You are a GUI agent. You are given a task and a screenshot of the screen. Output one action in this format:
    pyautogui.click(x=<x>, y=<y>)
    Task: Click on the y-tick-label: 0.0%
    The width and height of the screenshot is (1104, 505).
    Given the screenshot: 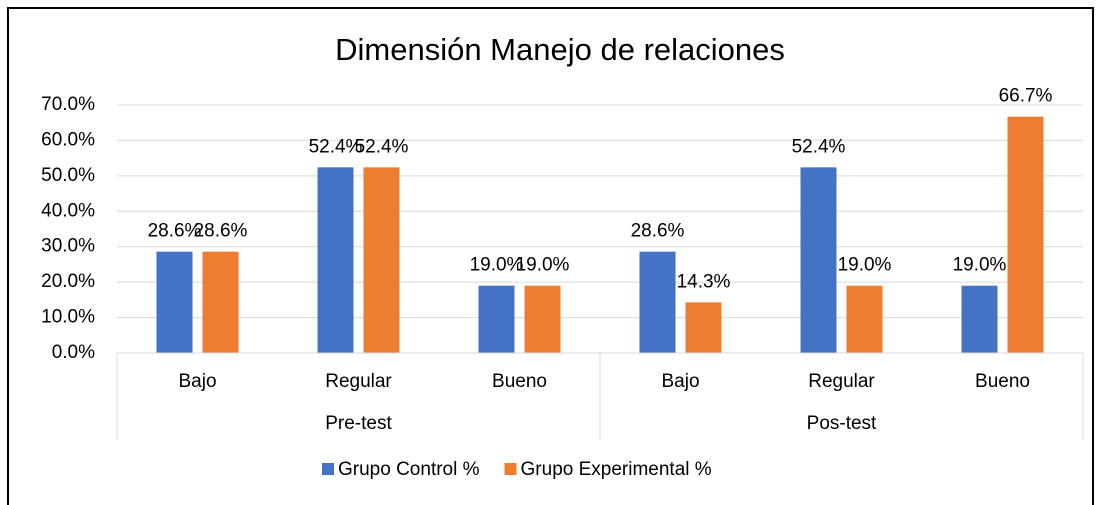 What is the action you would take?
    pyautogui.click(x=73, y=352)
    